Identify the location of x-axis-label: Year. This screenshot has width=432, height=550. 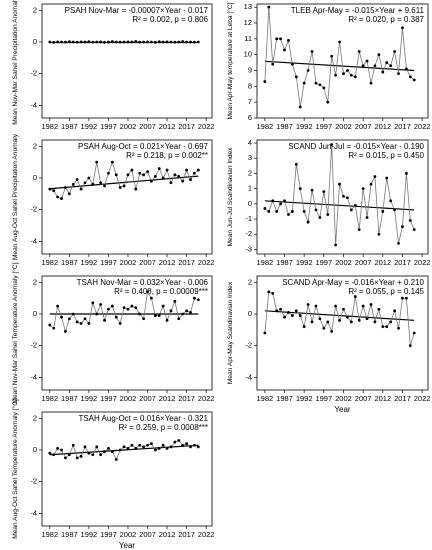
(342, 409).